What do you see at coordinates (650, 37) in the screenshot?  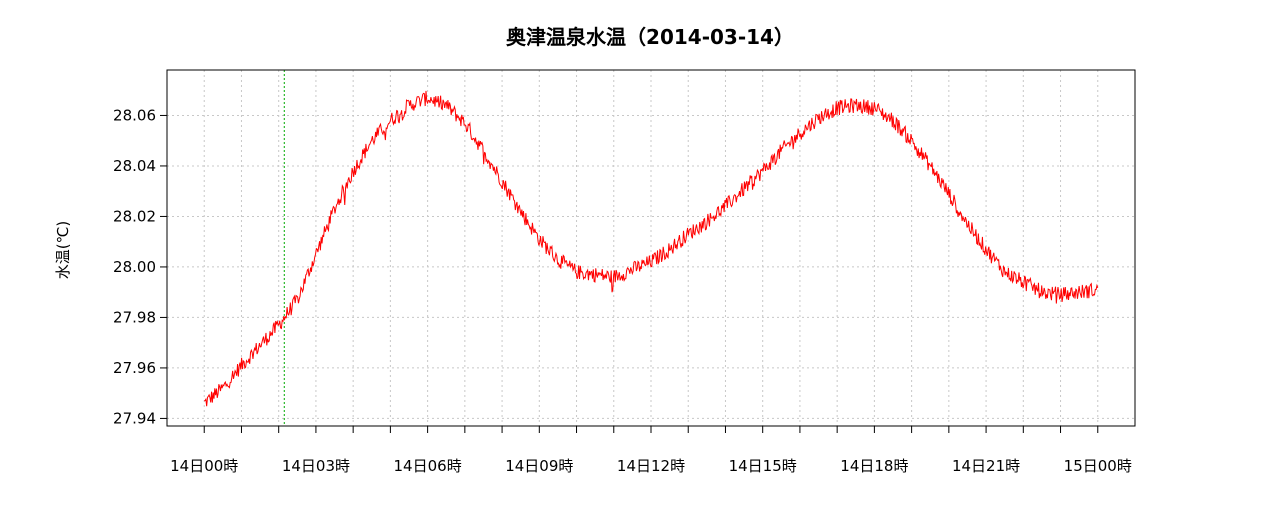 I see `chart-title: 奥津温泉水温（2014-03-14）` at bounding box center [650, 37].